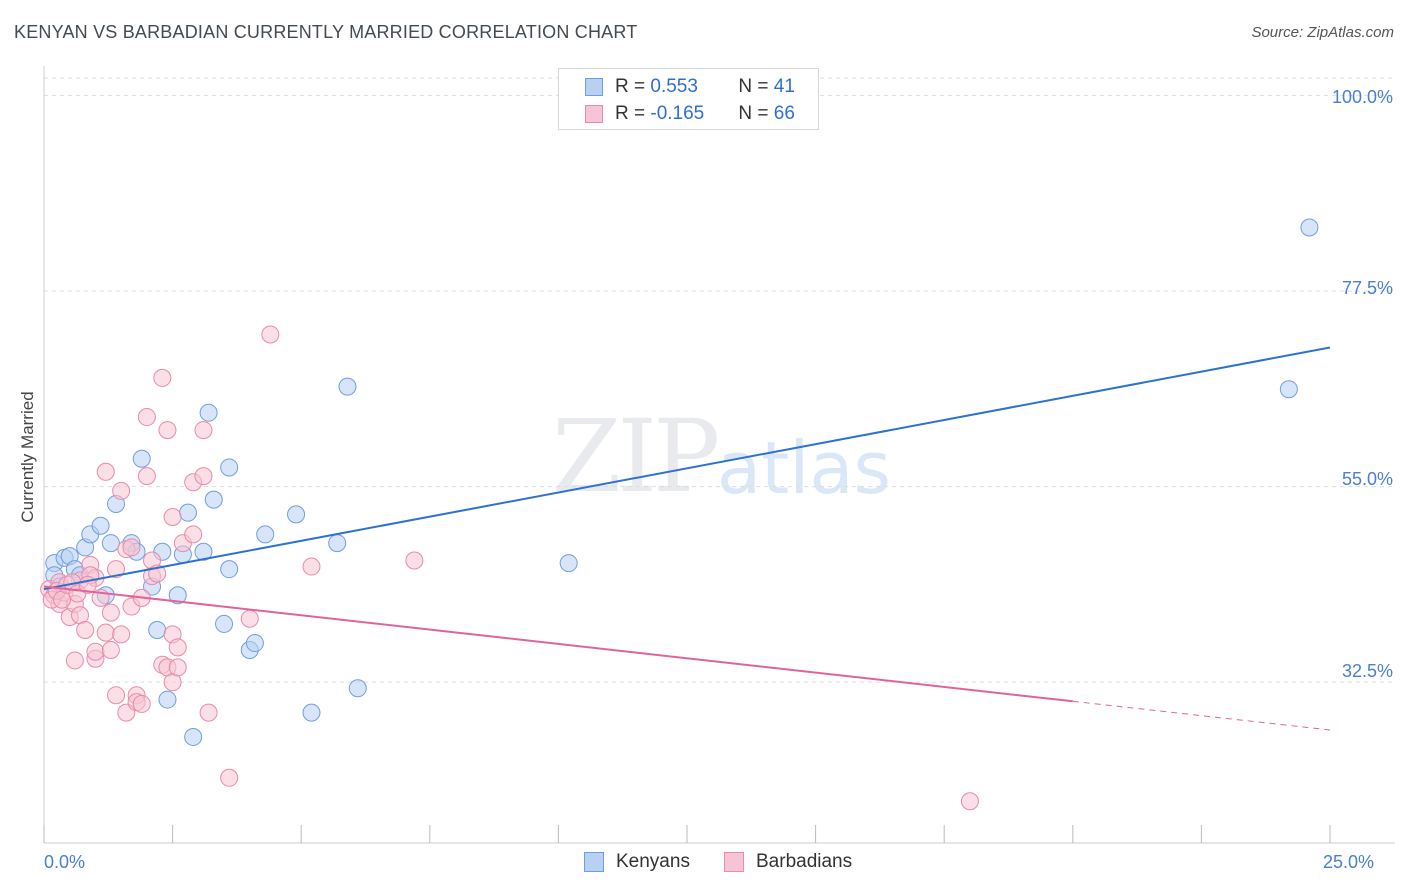  Describe the element at coordinates (677, 113) in the screenshot. I see `legend-r-value: -0.165` at that location.